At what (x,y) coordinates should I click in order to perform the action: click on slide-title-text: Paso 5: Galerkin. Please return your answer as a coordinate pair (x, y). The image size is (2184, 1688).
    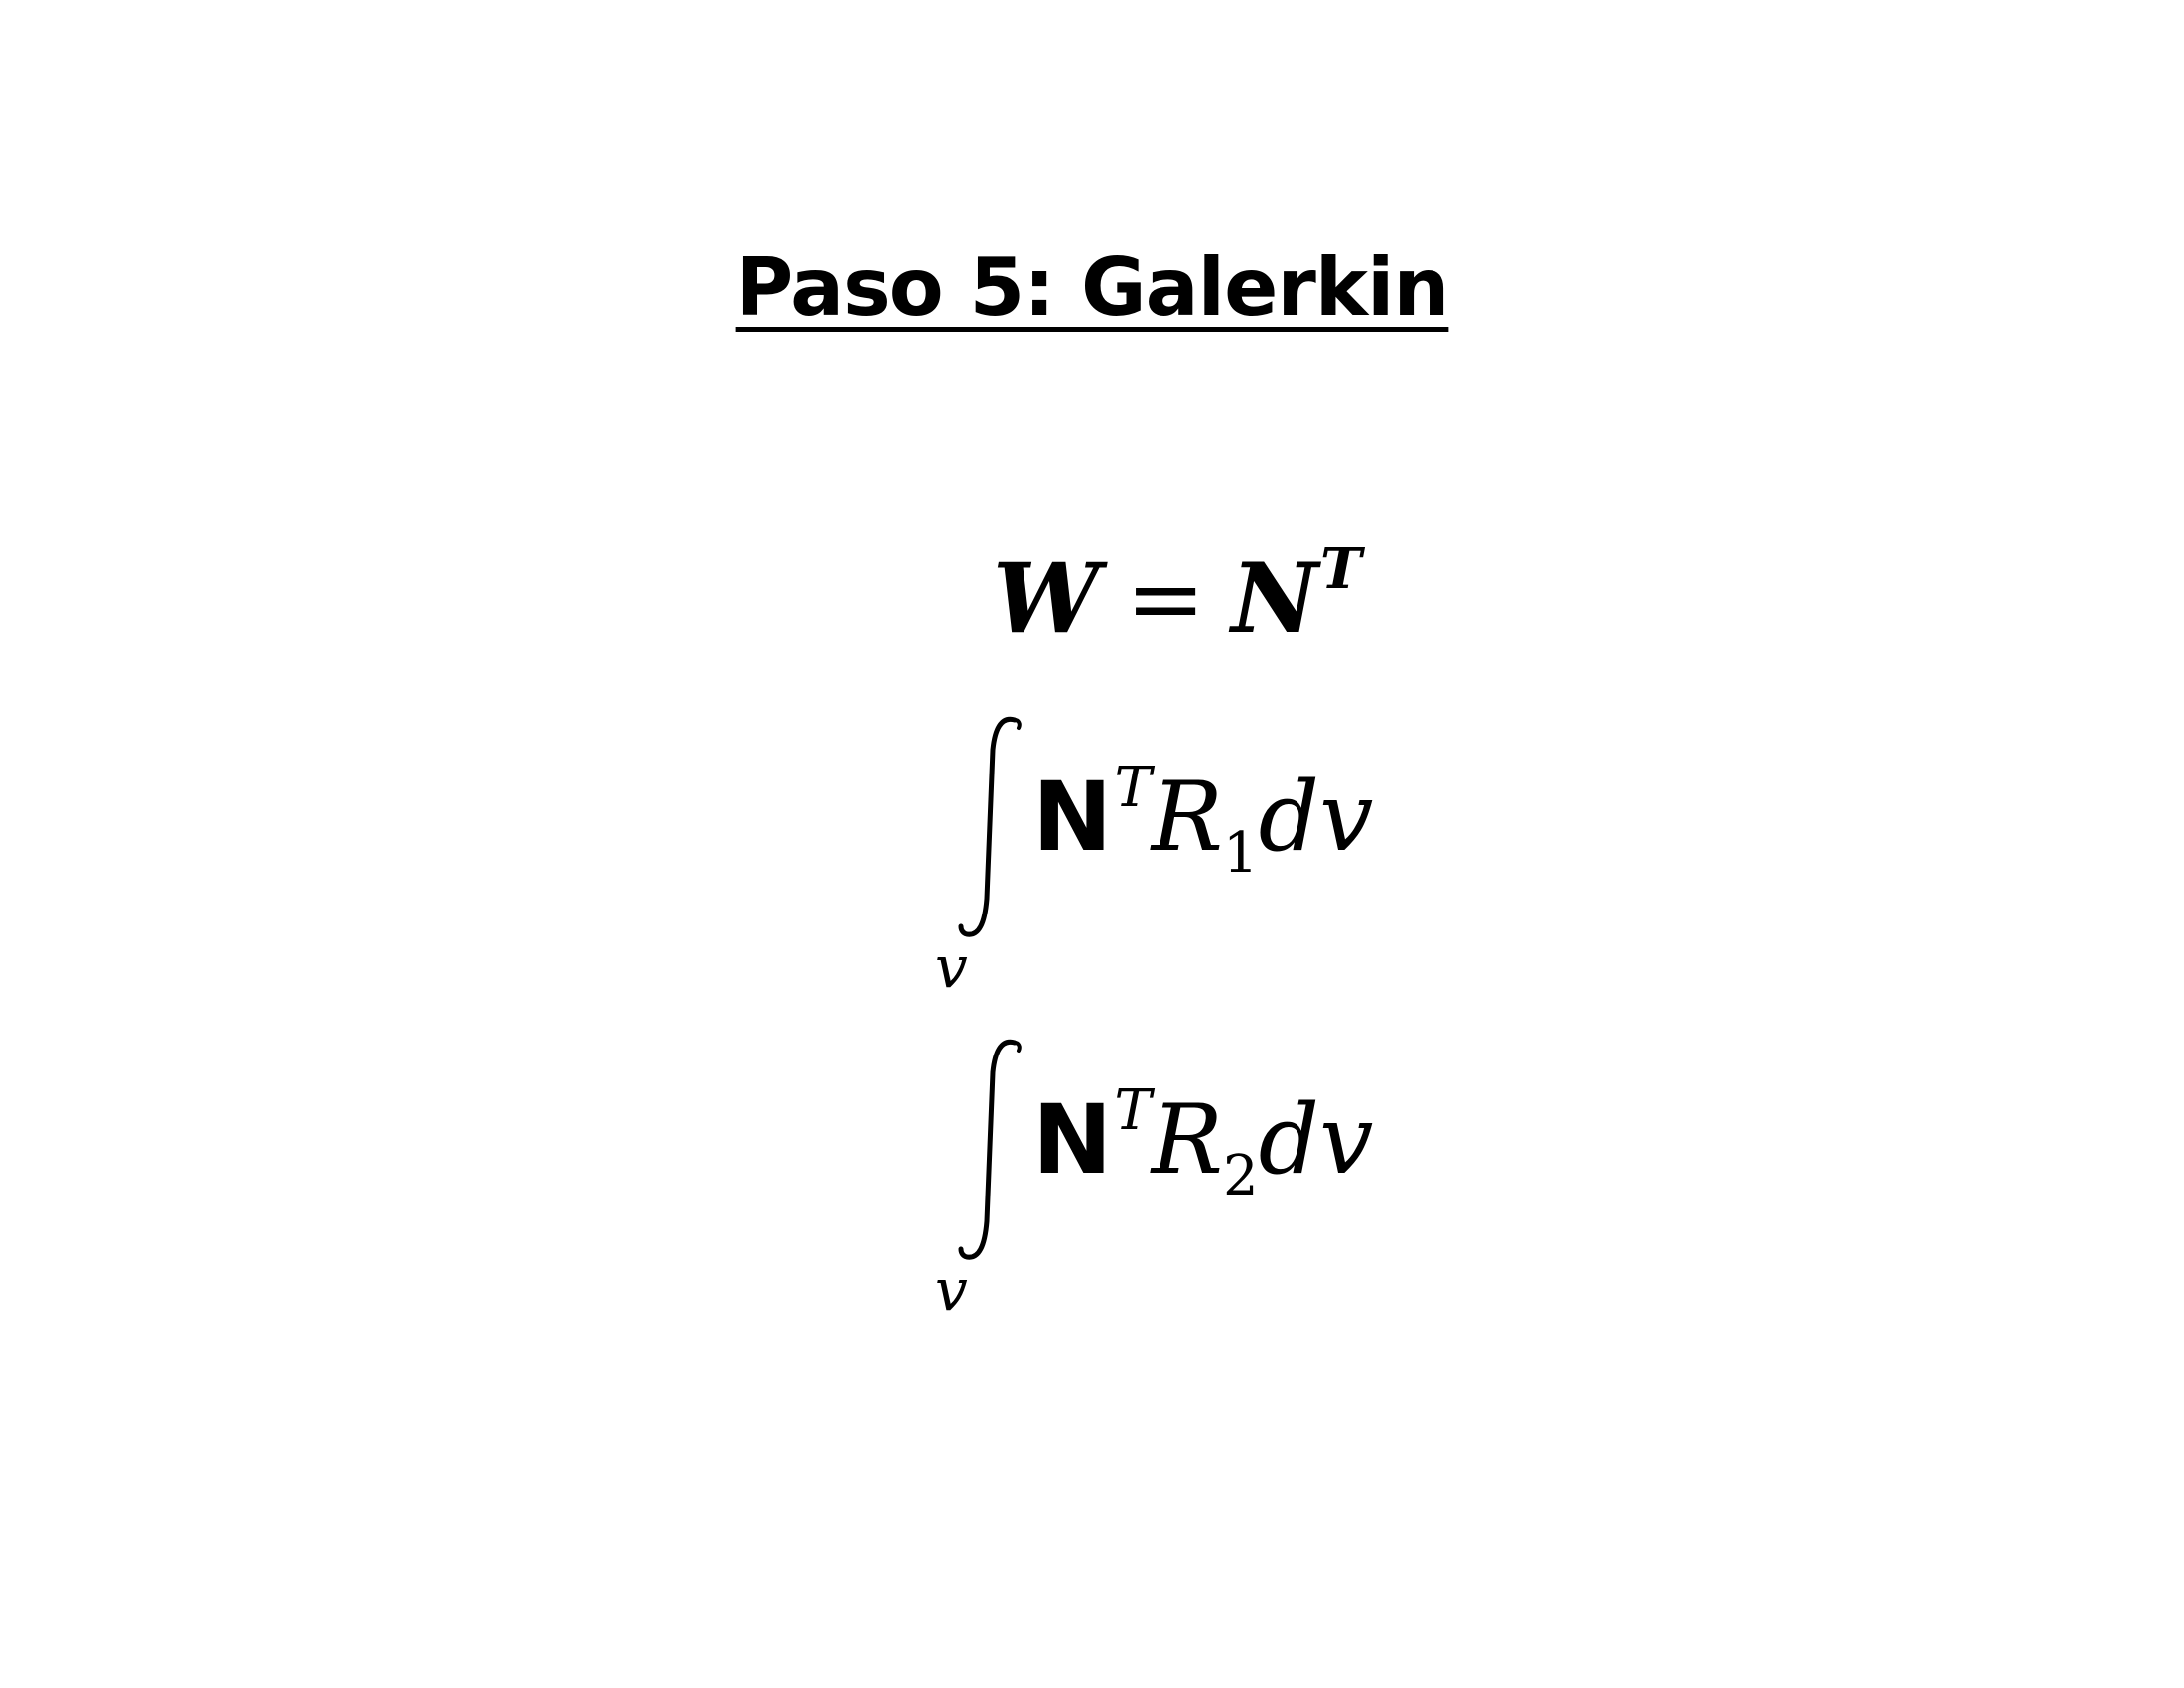
    Looking at the image, I should click on (1092, 287).